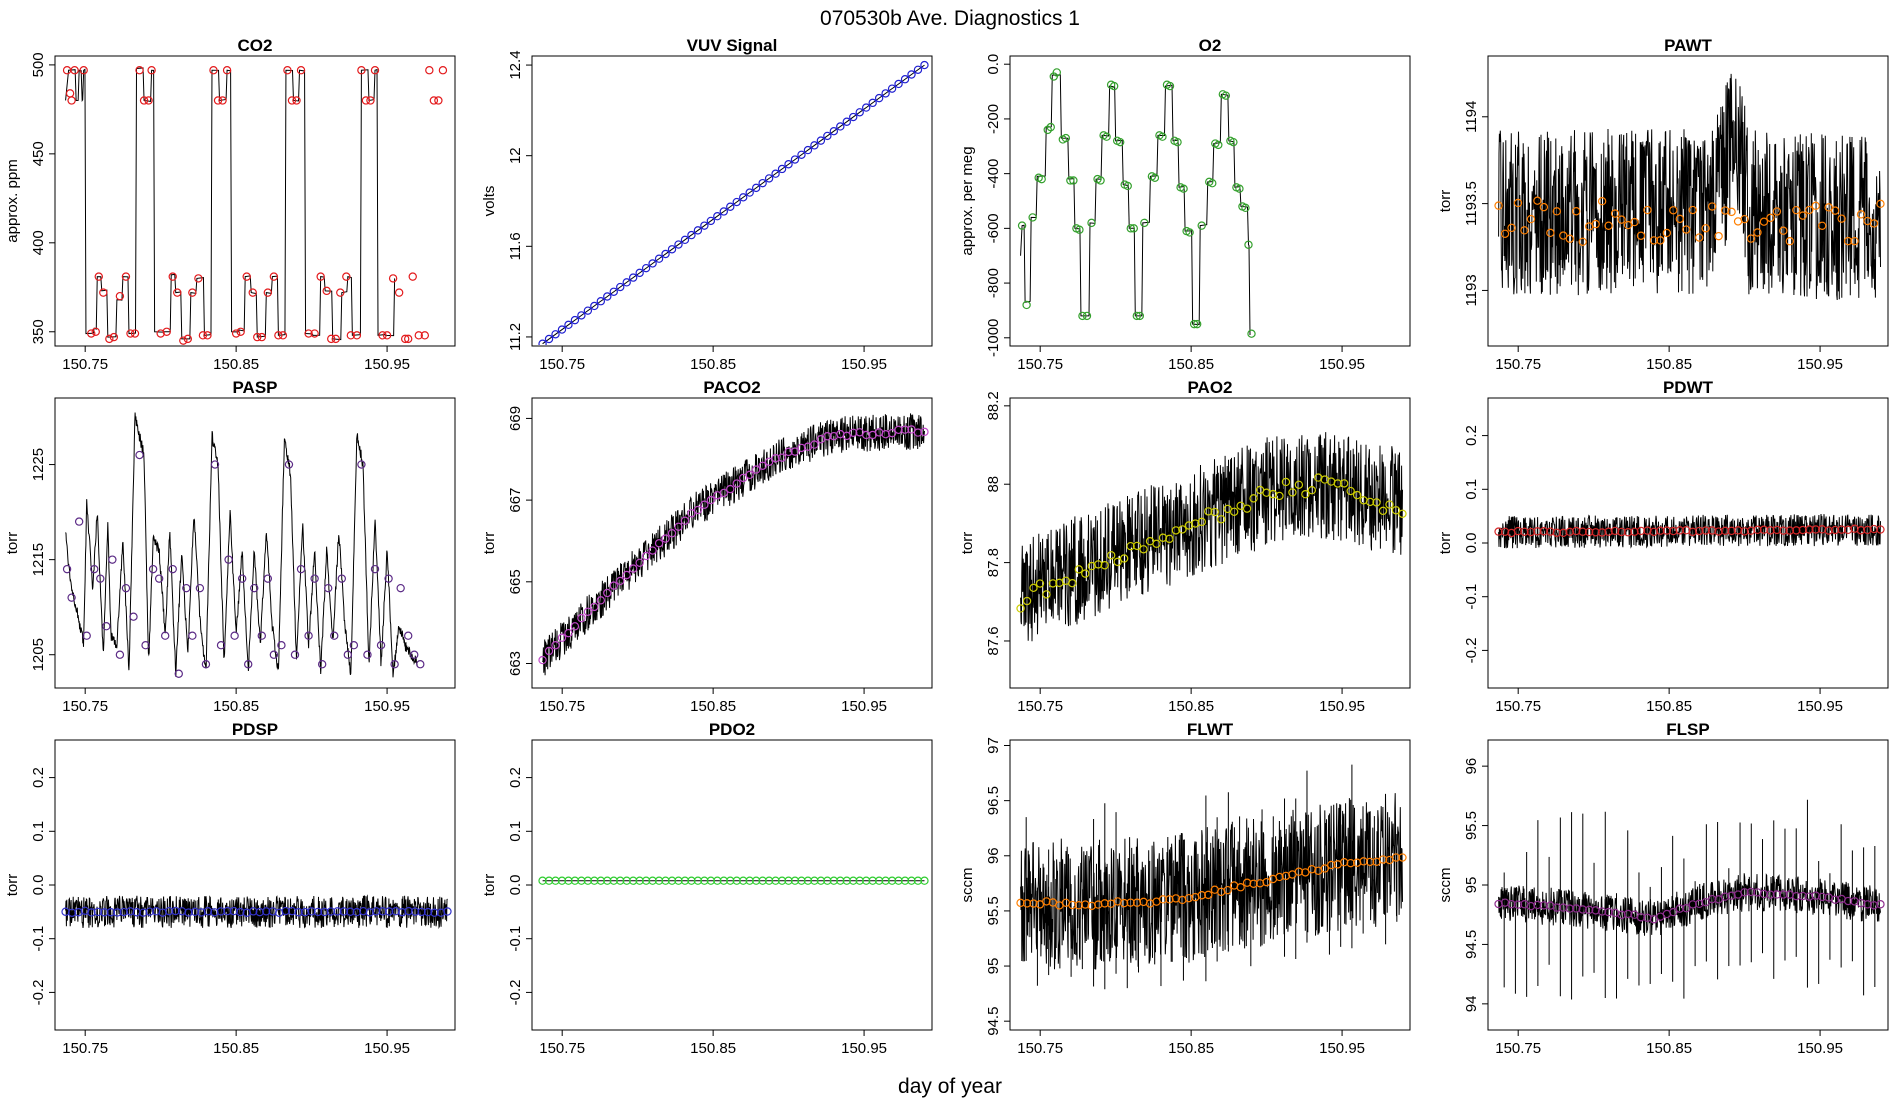 This screenshot has height=1100, width=1900. I want to click on panel-paco2: PACO2 torr 150.75 150.85 150.95 663 665 667 669, so click(707, 546).